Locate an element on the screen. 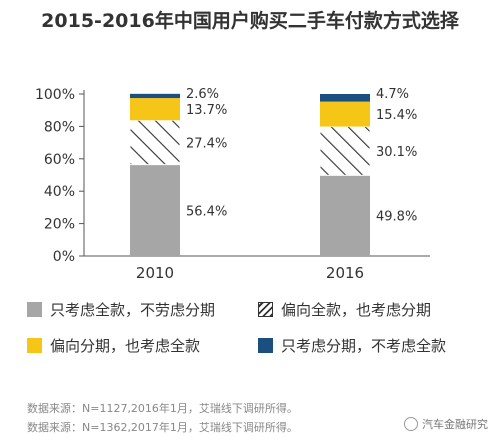 This screenshot has width=500, height=446. legend-swatch-navy is located at coordinates (265, 345).